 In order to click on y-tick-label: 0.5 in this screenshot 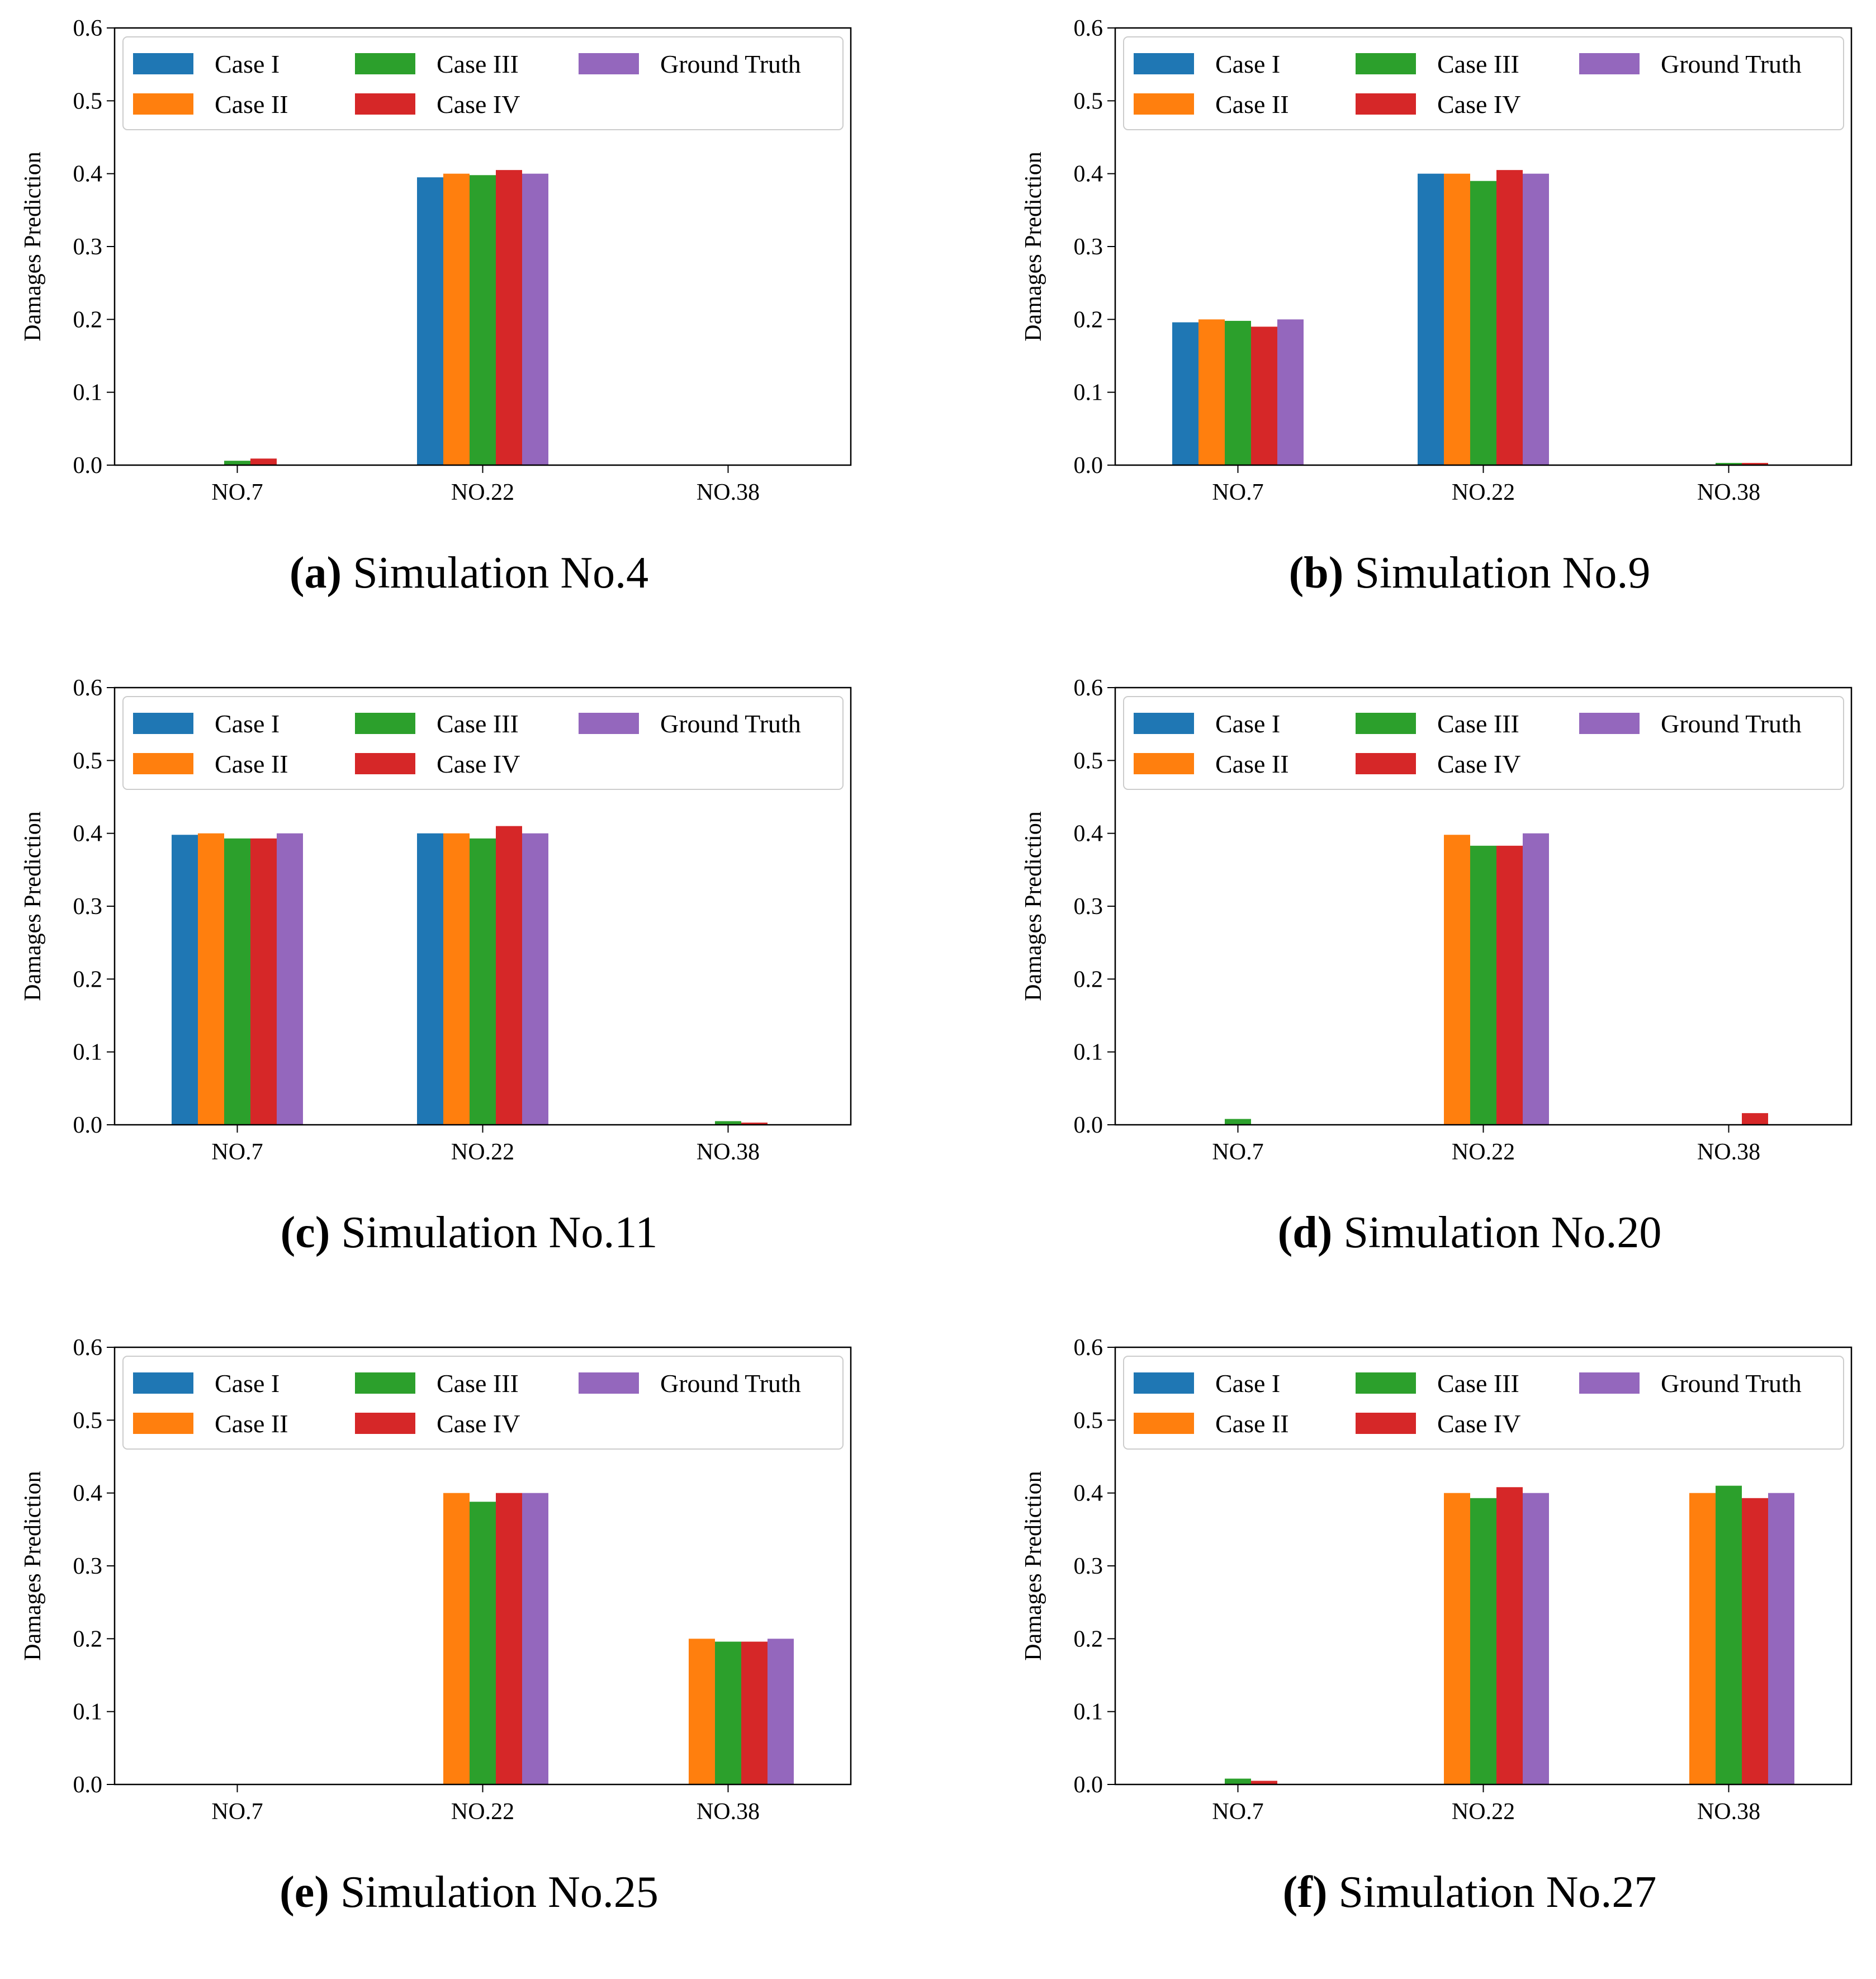, I will do `click(1088, 761)`.